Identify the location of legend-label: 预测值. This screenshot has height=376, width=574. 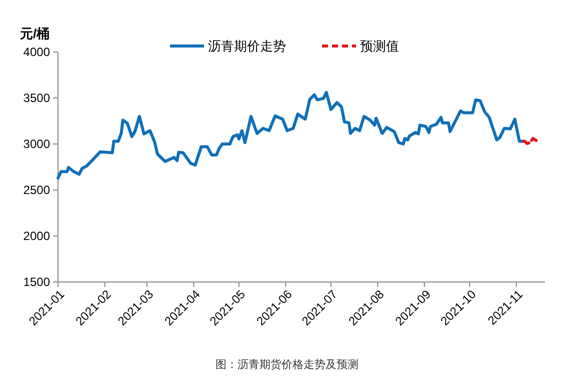
(379, 46).